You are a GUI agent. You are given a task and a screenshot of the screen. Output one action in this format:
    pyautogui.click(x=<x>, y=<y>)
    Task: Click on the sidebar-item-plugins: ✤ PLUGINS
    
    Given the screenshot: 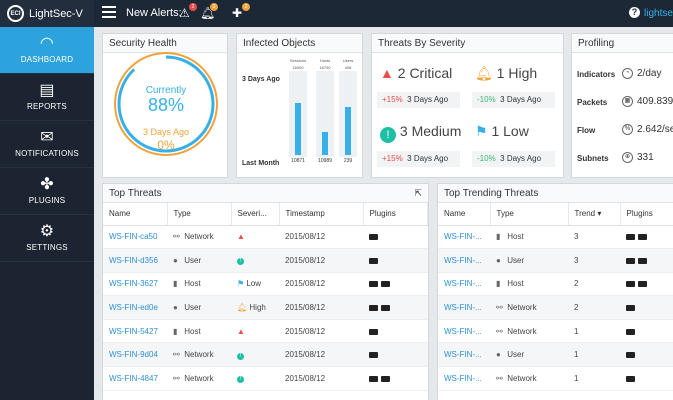 What is the action you would take?
    pyautogui.click(x=47, y=191)
    